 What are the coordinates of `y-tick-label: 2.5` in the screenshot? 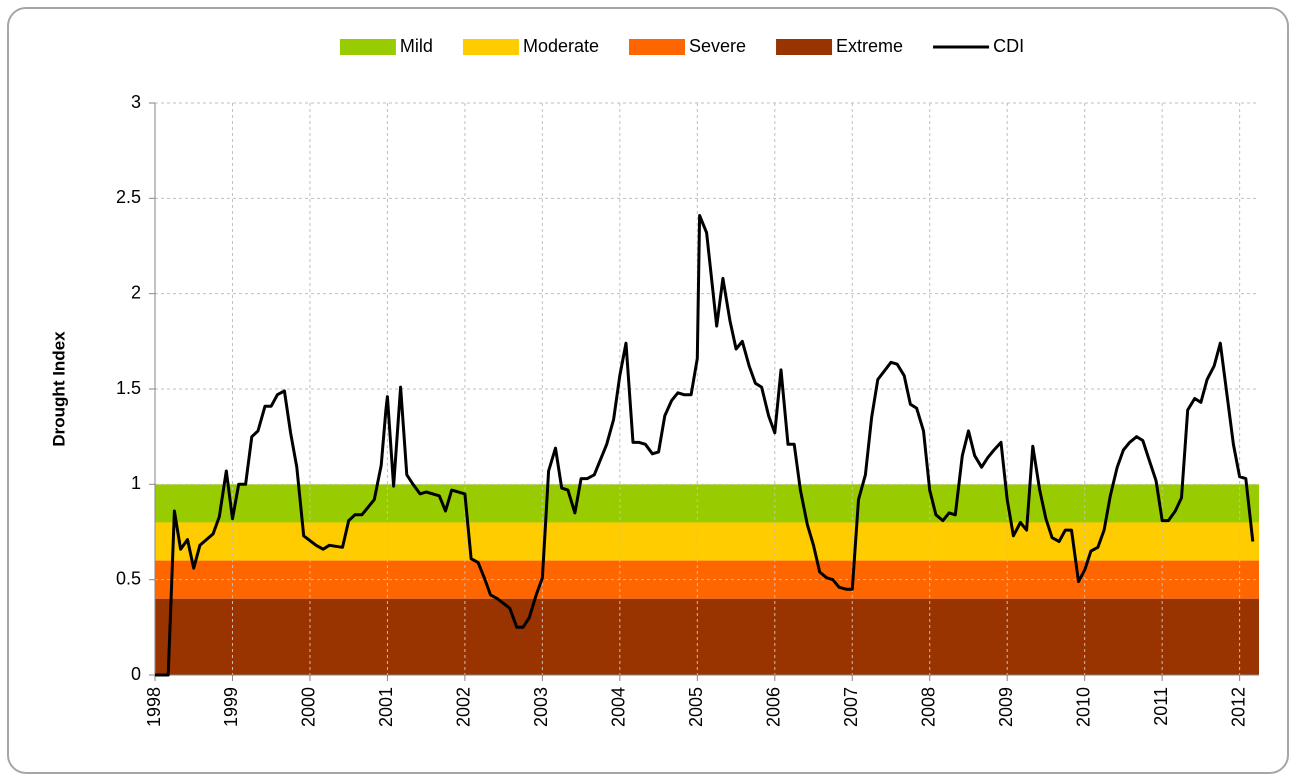 It's located at (128, 197).